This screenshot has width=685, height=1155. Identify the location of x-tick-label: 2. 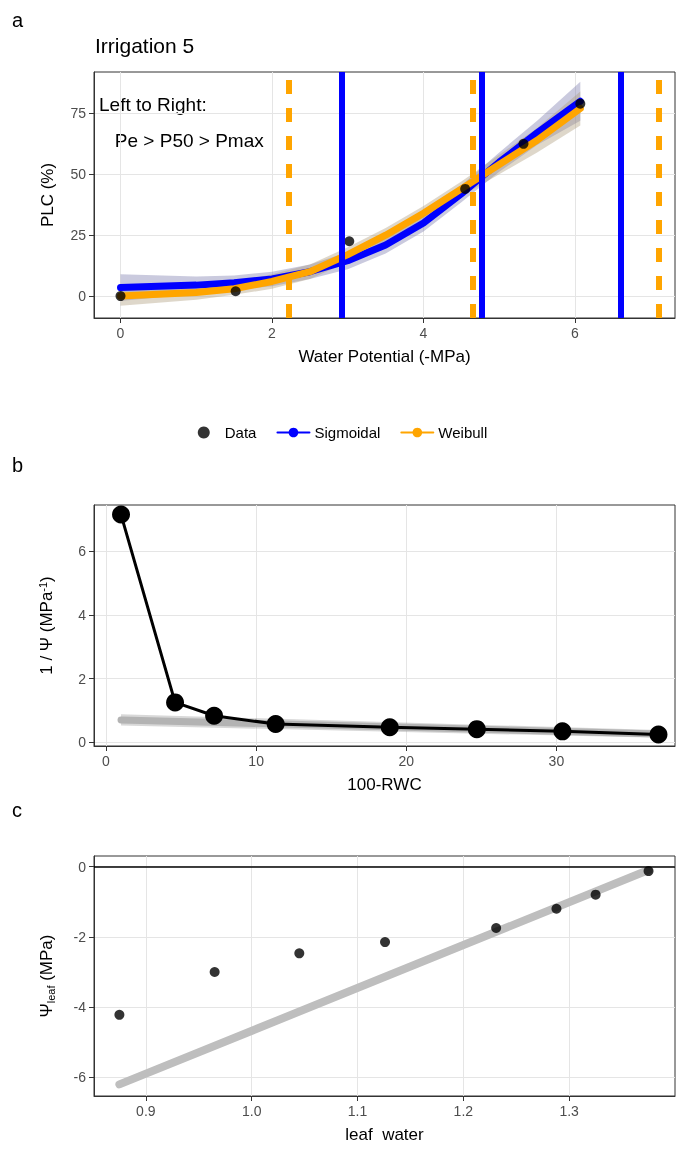
(272, 333).